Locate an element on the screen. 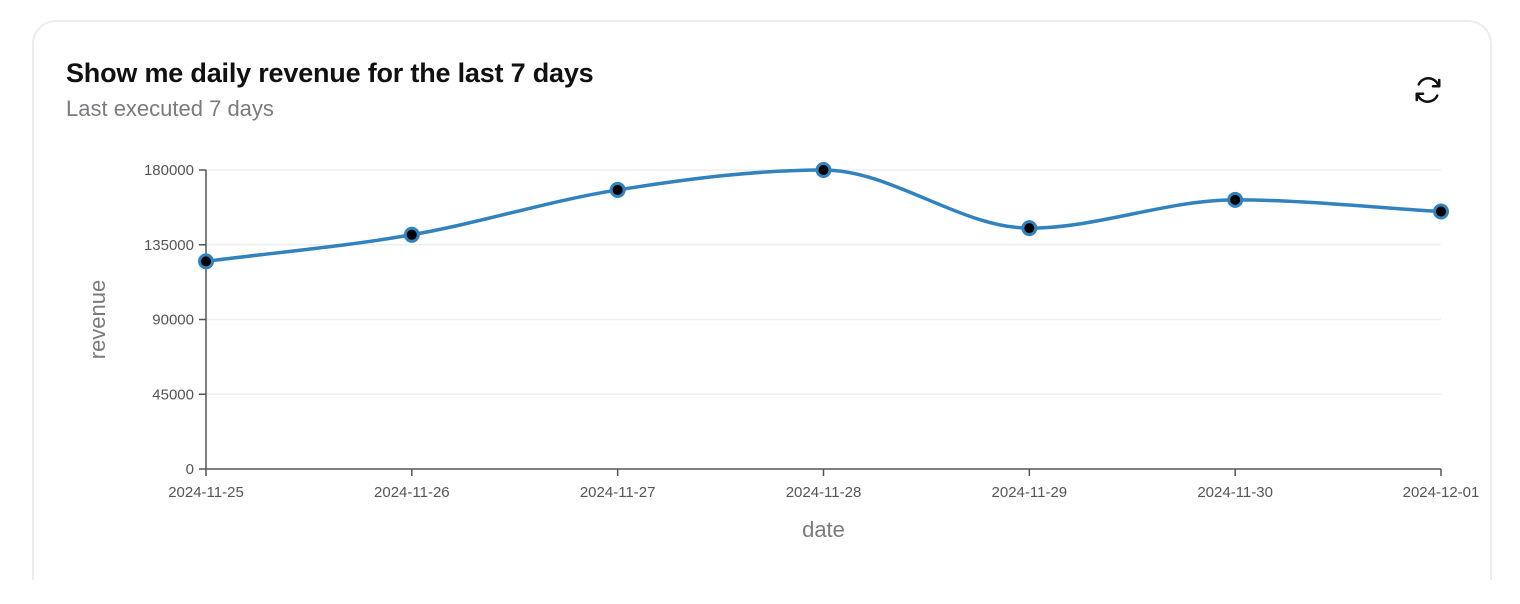  x-tick-label: 2024-11-27 is located at coordinates (618, 492).